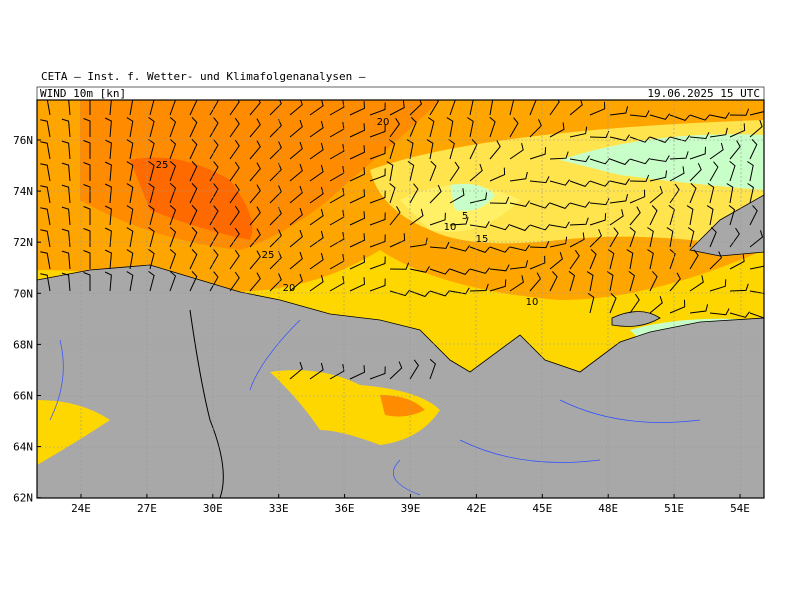 The width and height of the screenshot is (800, 600). I want to click on lat-label: 62N, so click(23, 498).